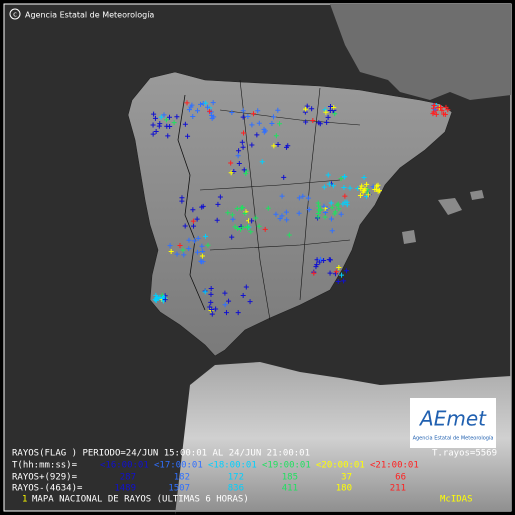  Describe the element at coordinates (140, 500) in the screenshot. I see `footer-title: MAPA NACIONAL DE RAYOS (ULTIMAS 6 HORAS)` at that location.